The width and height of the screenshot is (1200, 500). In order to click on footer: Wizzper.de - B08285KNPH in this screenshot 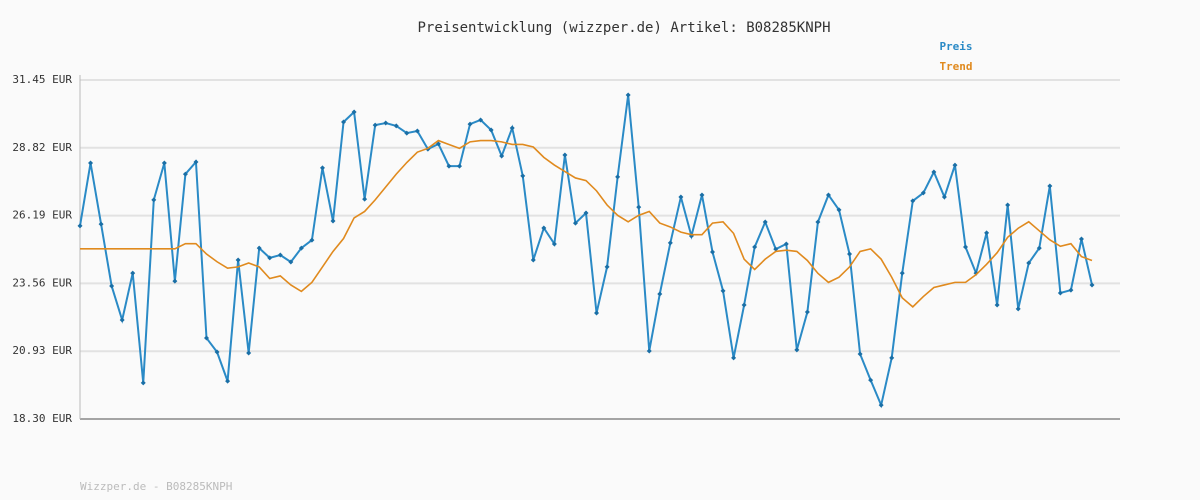, I will do `click(156, 486)`.